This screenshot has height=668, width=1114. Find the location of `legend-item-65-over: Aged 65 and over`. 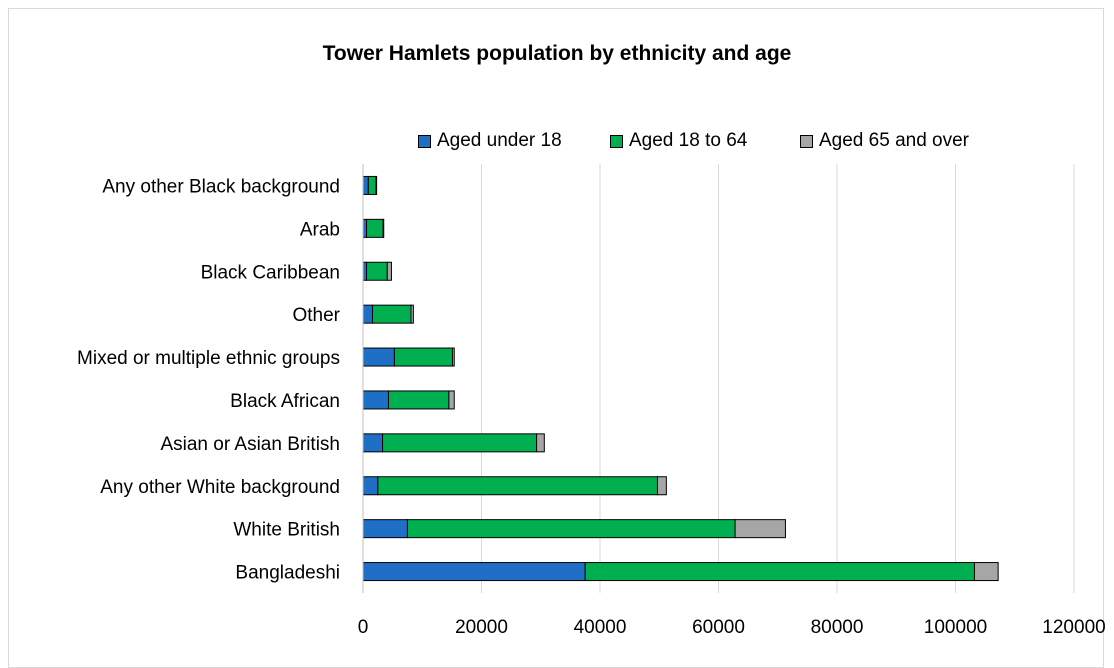

legend-item-65-over: Aged 65 and over is located at coordinates (884, 141).